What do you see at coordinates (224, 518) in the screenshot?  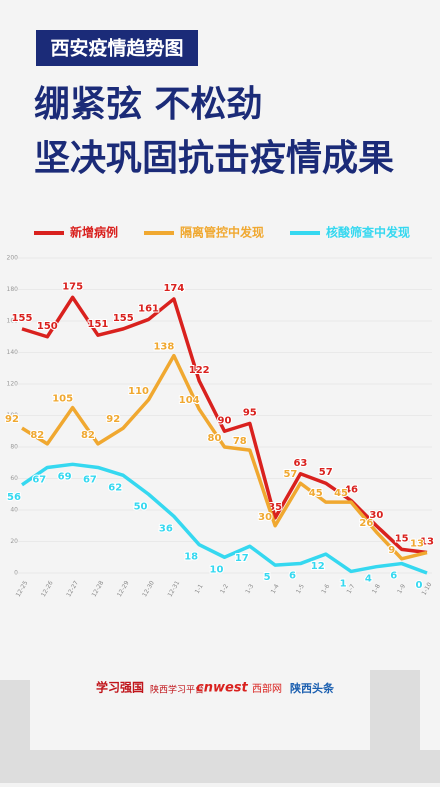 I see `series-line` at bounding box center [224, 518].